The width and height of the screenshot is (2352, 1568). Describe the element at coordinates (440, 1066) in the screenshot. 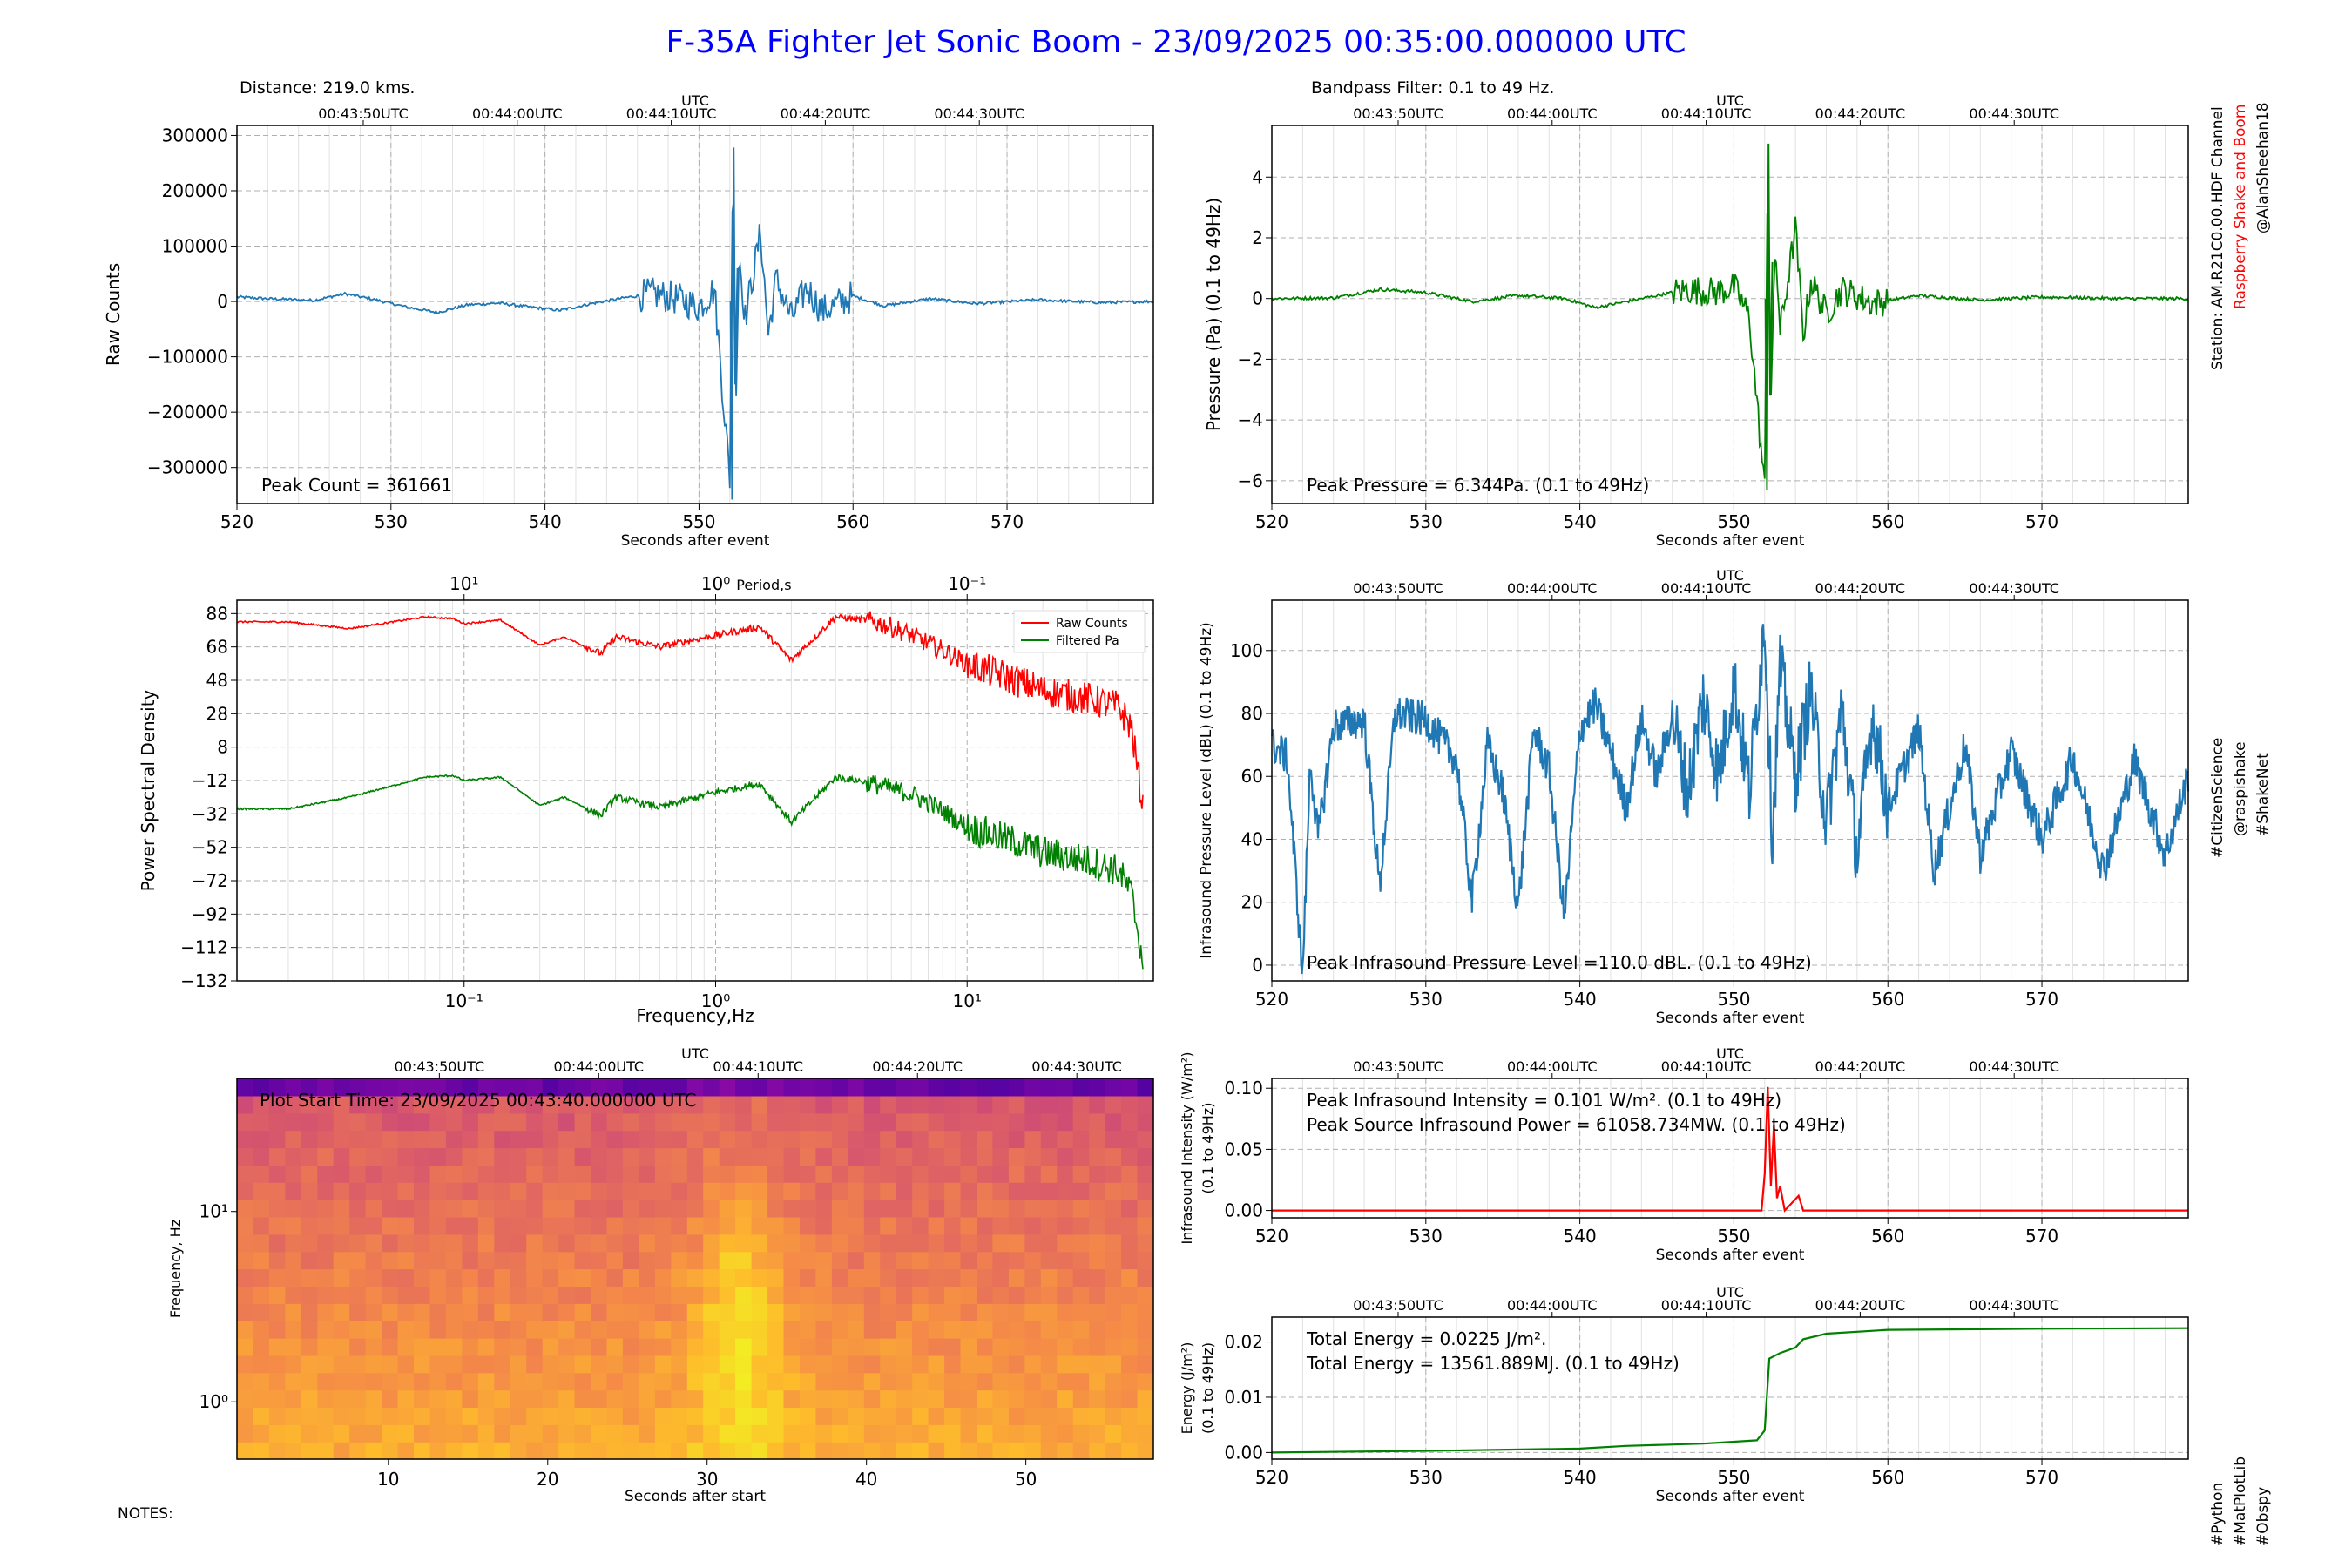

I see `top-tick-label: 00:43:50UTC` at that location.